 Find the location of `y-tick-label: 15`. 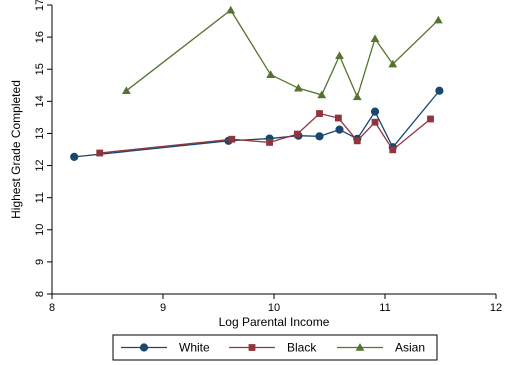

y-tick-label: 15 is located at coordinates (40, 69).